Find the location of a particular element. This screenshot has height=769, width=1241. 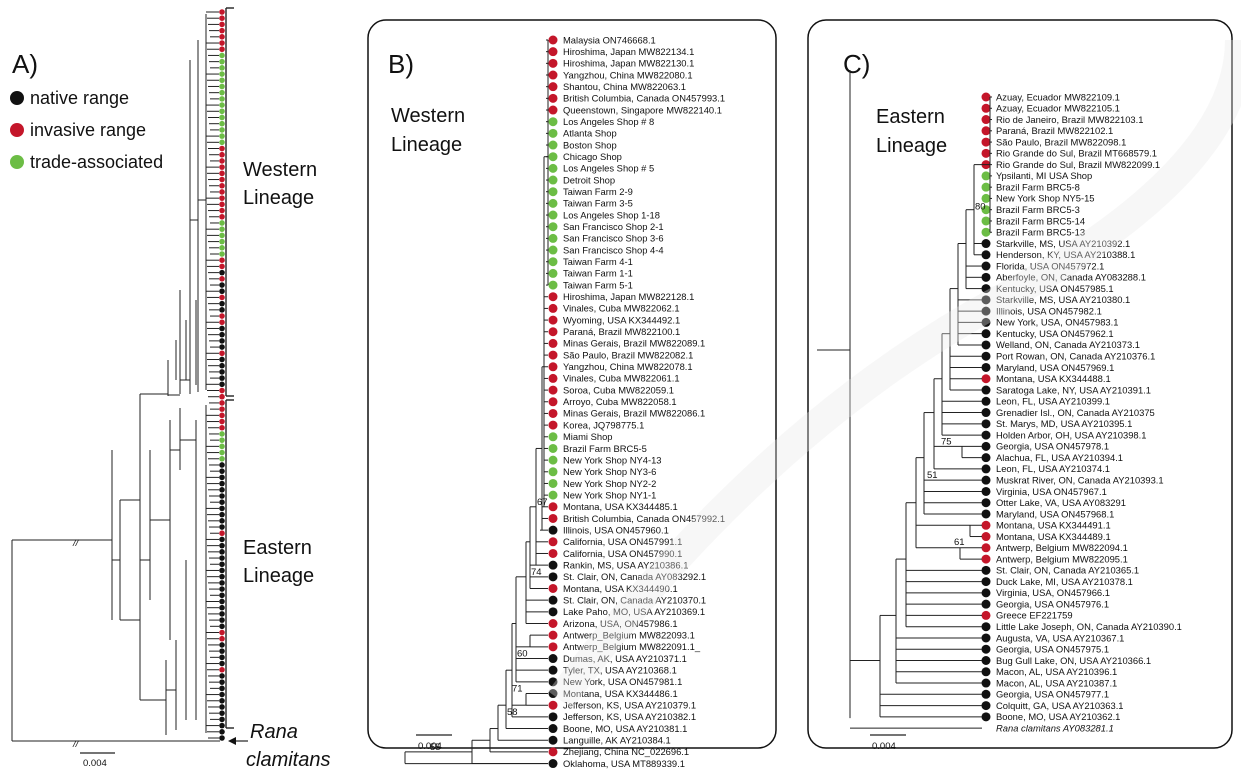

legend-dot-trade is located at coordinates (17, 162).